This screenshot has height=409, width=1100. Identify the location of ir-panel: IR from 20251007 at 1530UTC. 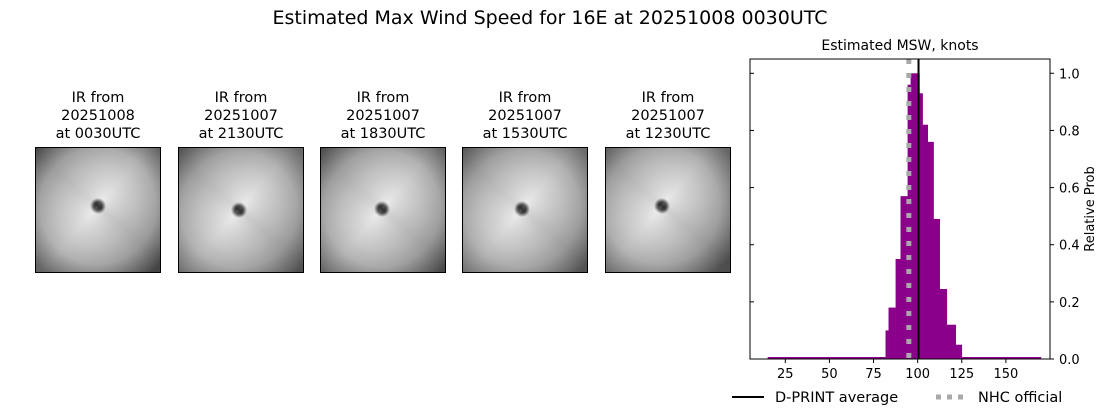
(525, 181).